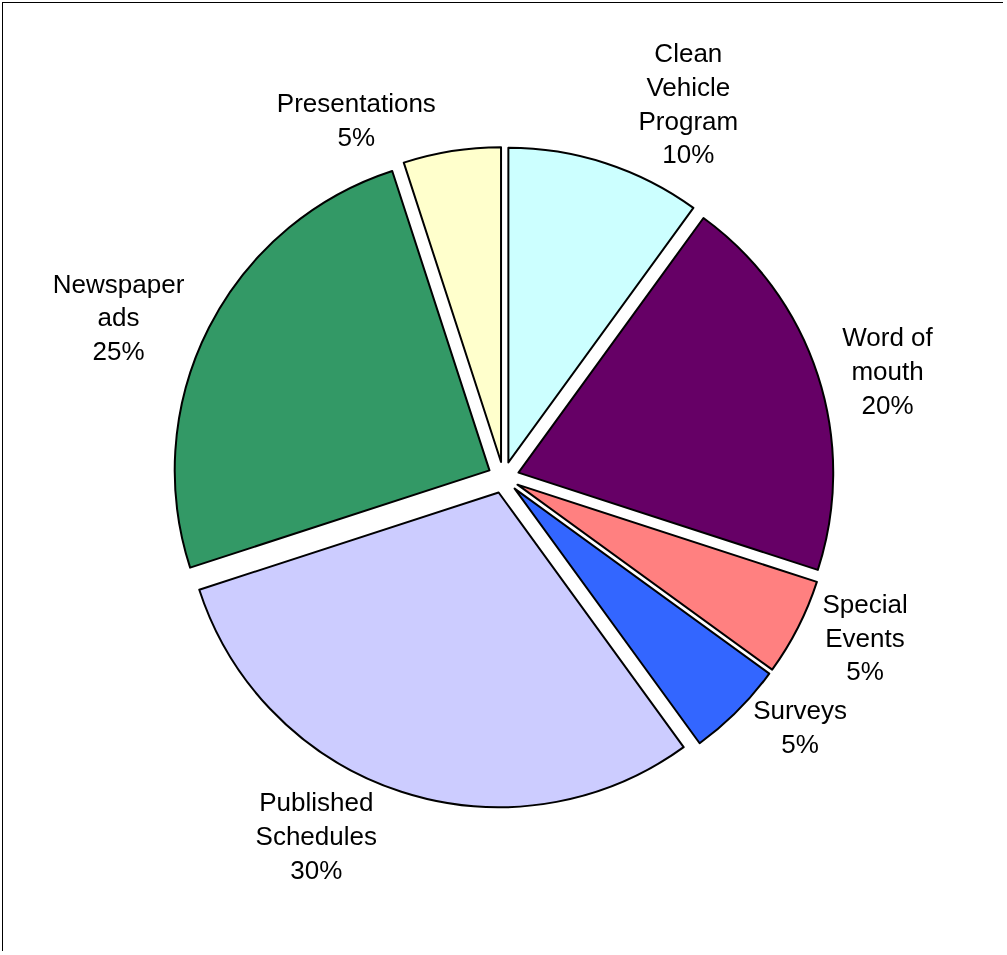  Describe the element at coordinates (865, 620) in the screenshot. I see `slice-label: Special Events` at that location.